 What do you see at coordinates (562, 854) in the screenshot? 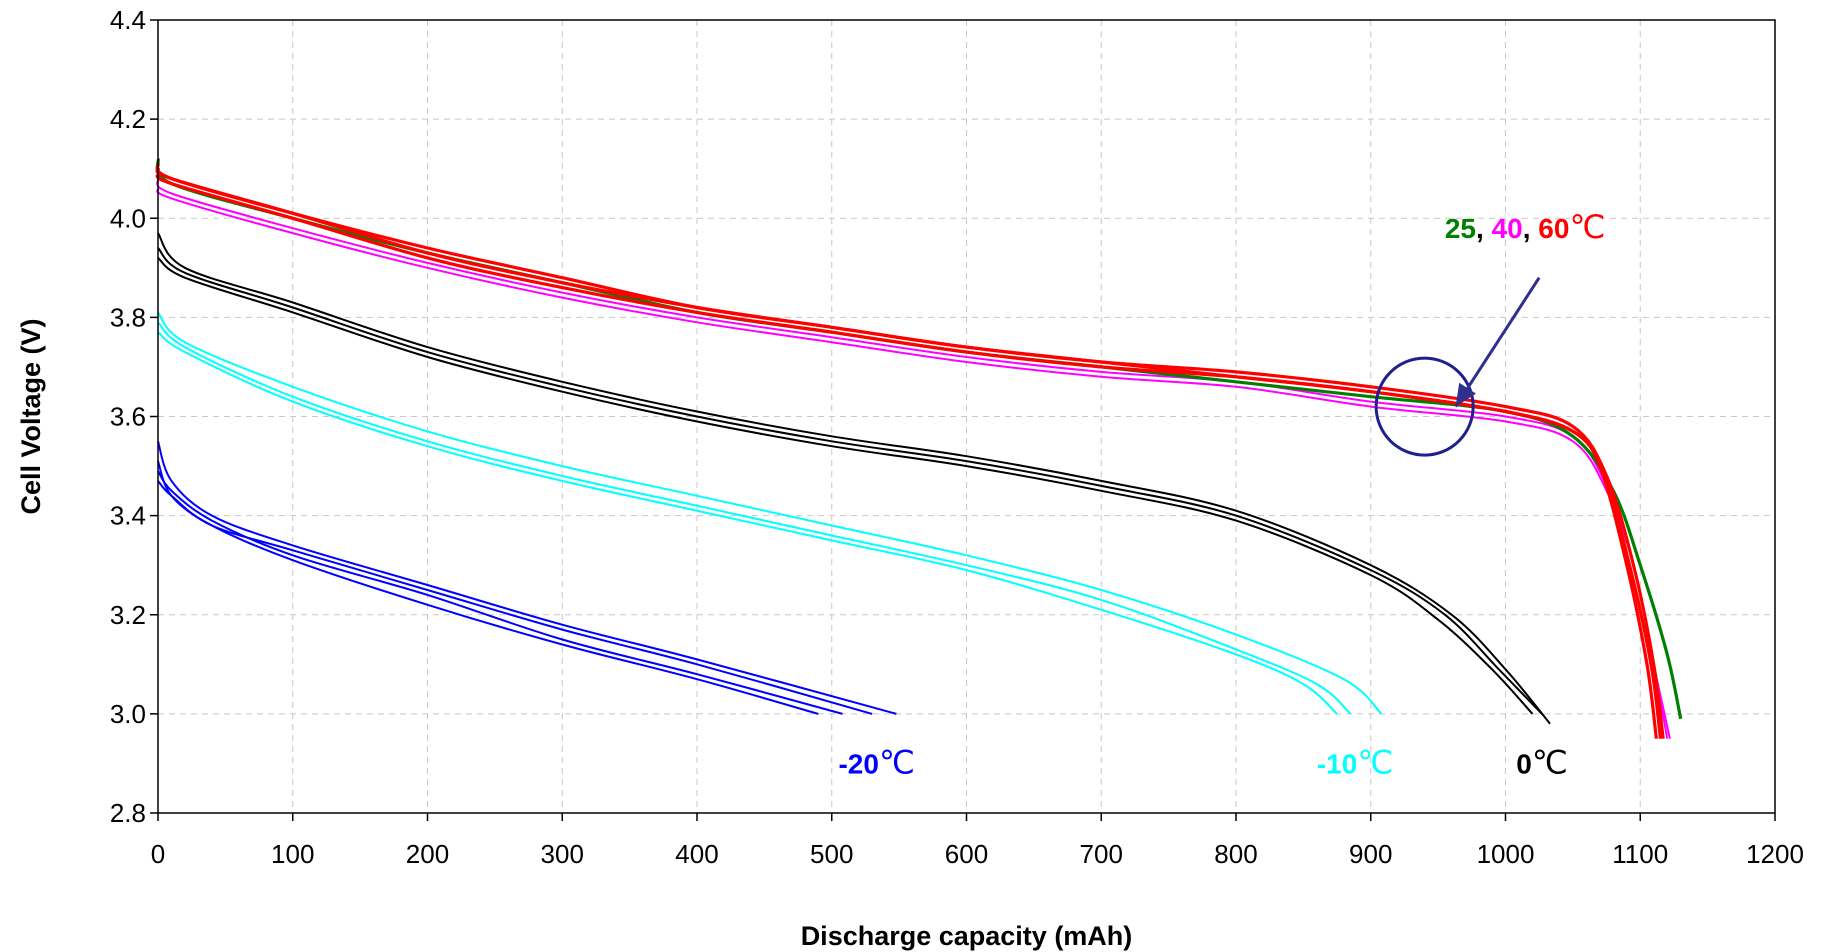
I see `x-tick-label: 300` at bounding box center [562, 854].